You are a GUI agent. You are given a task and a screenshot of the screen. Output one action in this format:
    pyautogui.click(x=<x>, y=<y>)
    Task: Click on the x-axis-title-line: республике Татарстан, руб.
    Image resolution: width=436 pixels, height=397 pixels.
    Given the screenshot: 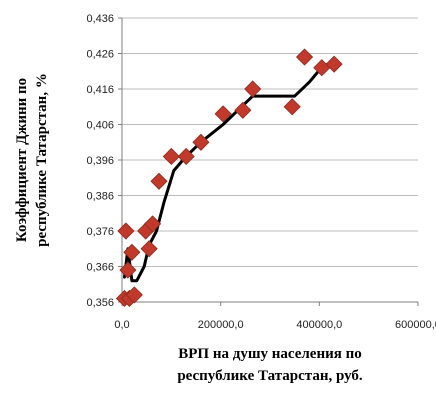 What is the action you would take?
    pyautogui.click(x=270, y=376)
    